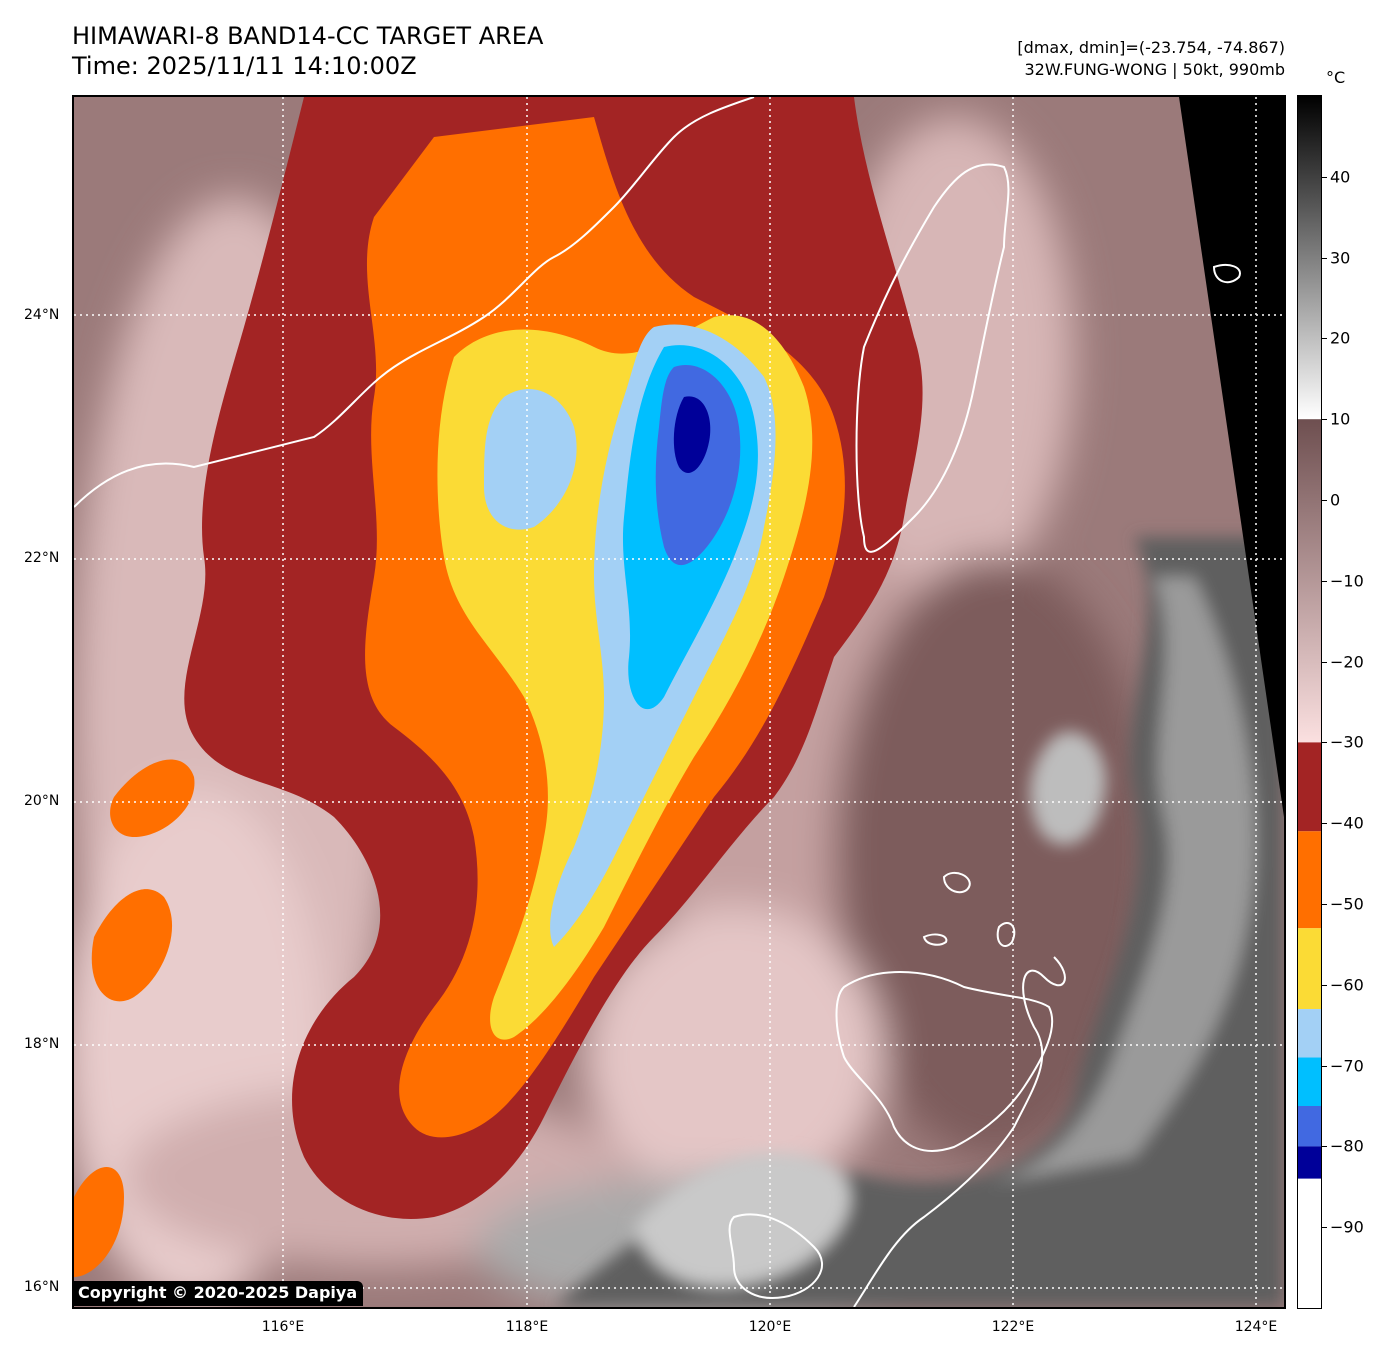 This screenshot has height=1359, width=1390. What do you see at coordinates (527, 1327) in the screenshot?
I see `lon-label-118: 118°E` at bounding box center [527, 1327].